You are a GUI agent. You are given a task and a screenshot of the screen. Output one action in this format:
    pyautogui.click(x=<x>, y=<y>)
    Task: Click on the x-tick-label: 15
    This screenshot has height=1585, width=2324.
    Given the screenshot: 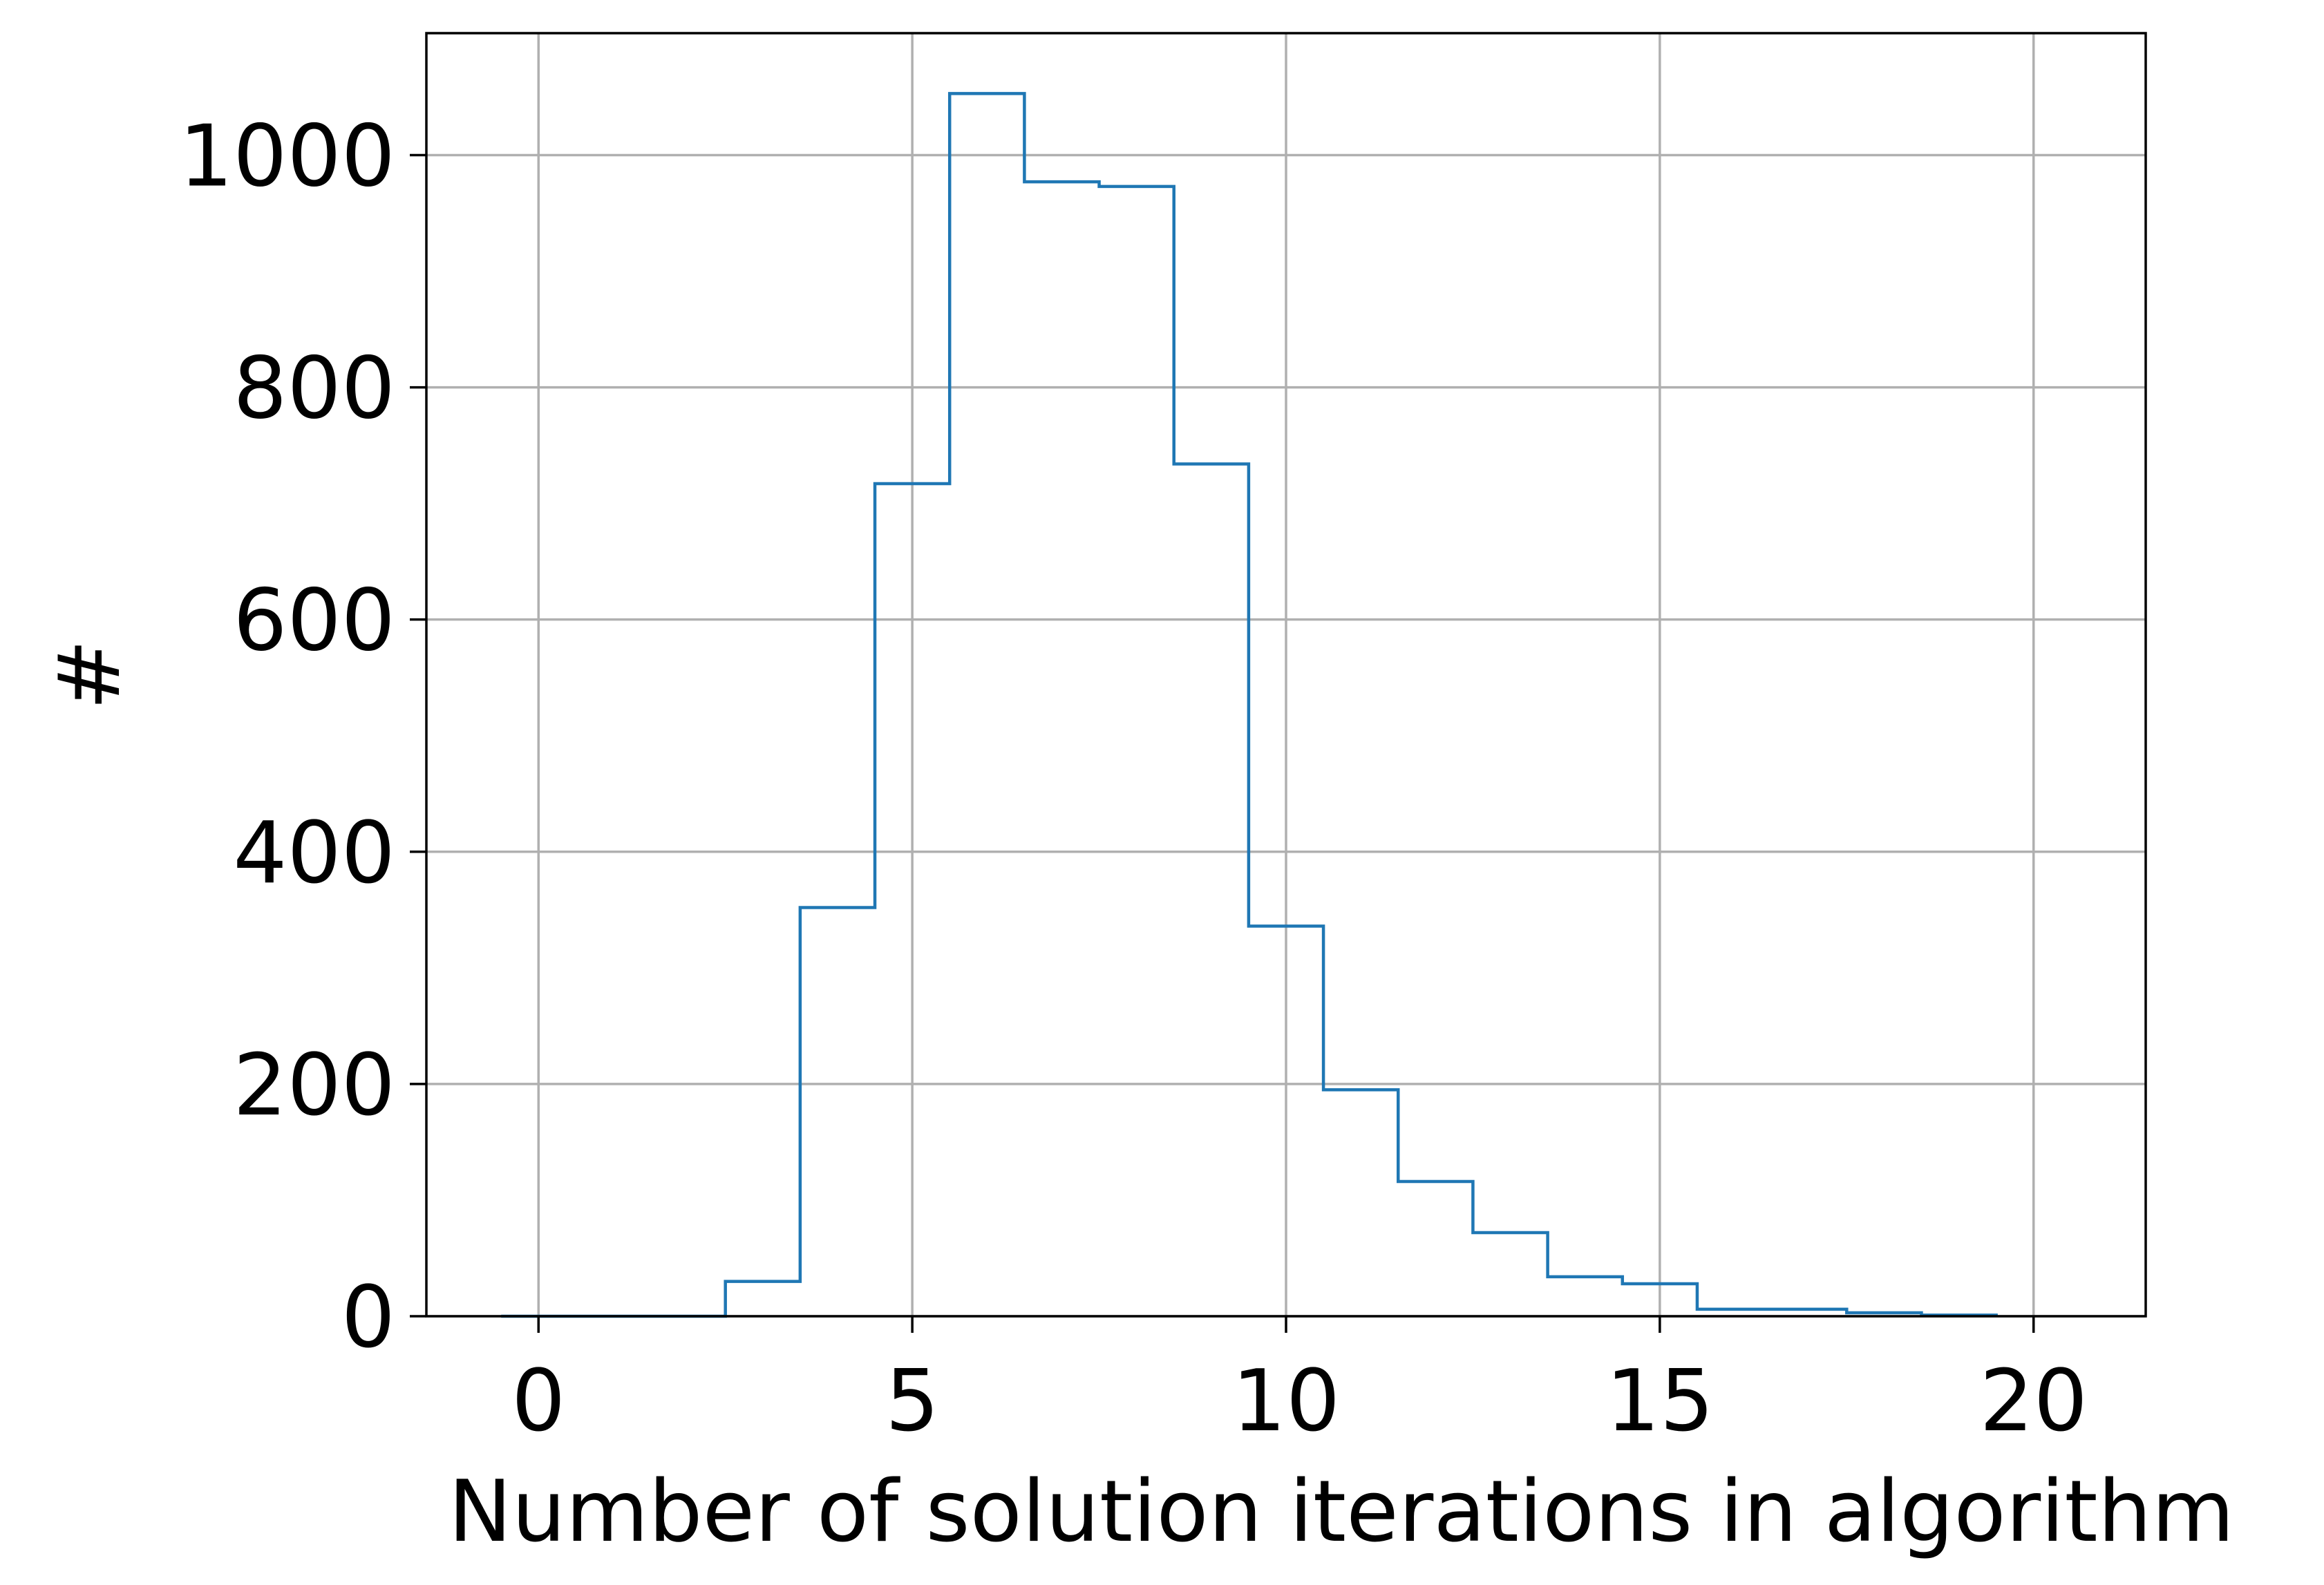 What is the action you would take?
    pyautogui.click(x=1660, y=1402)
    